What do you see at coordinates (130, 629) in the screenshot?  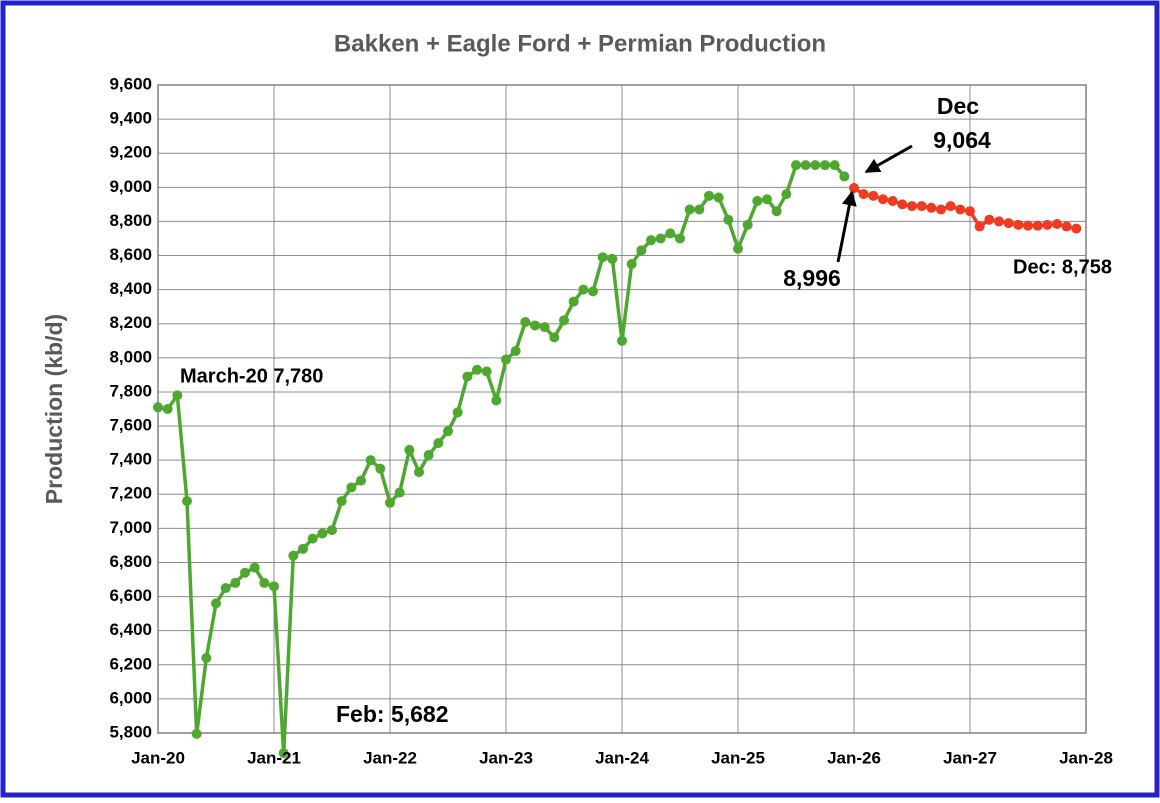 I see `y-tick-label: 6,400` at bounding box center [130, 629].